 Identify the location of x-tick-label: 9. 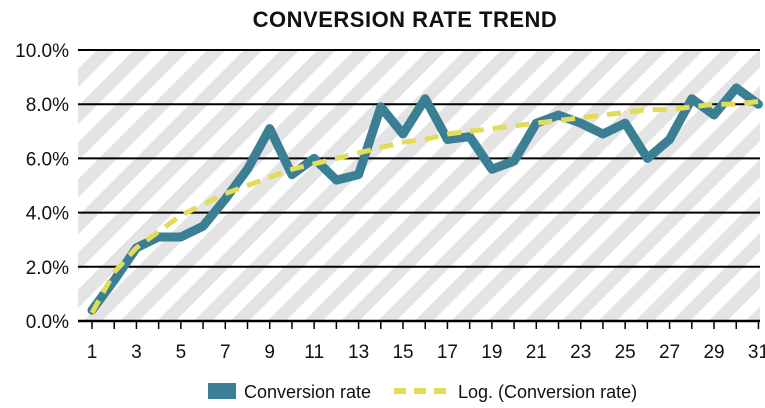
(269, 352).